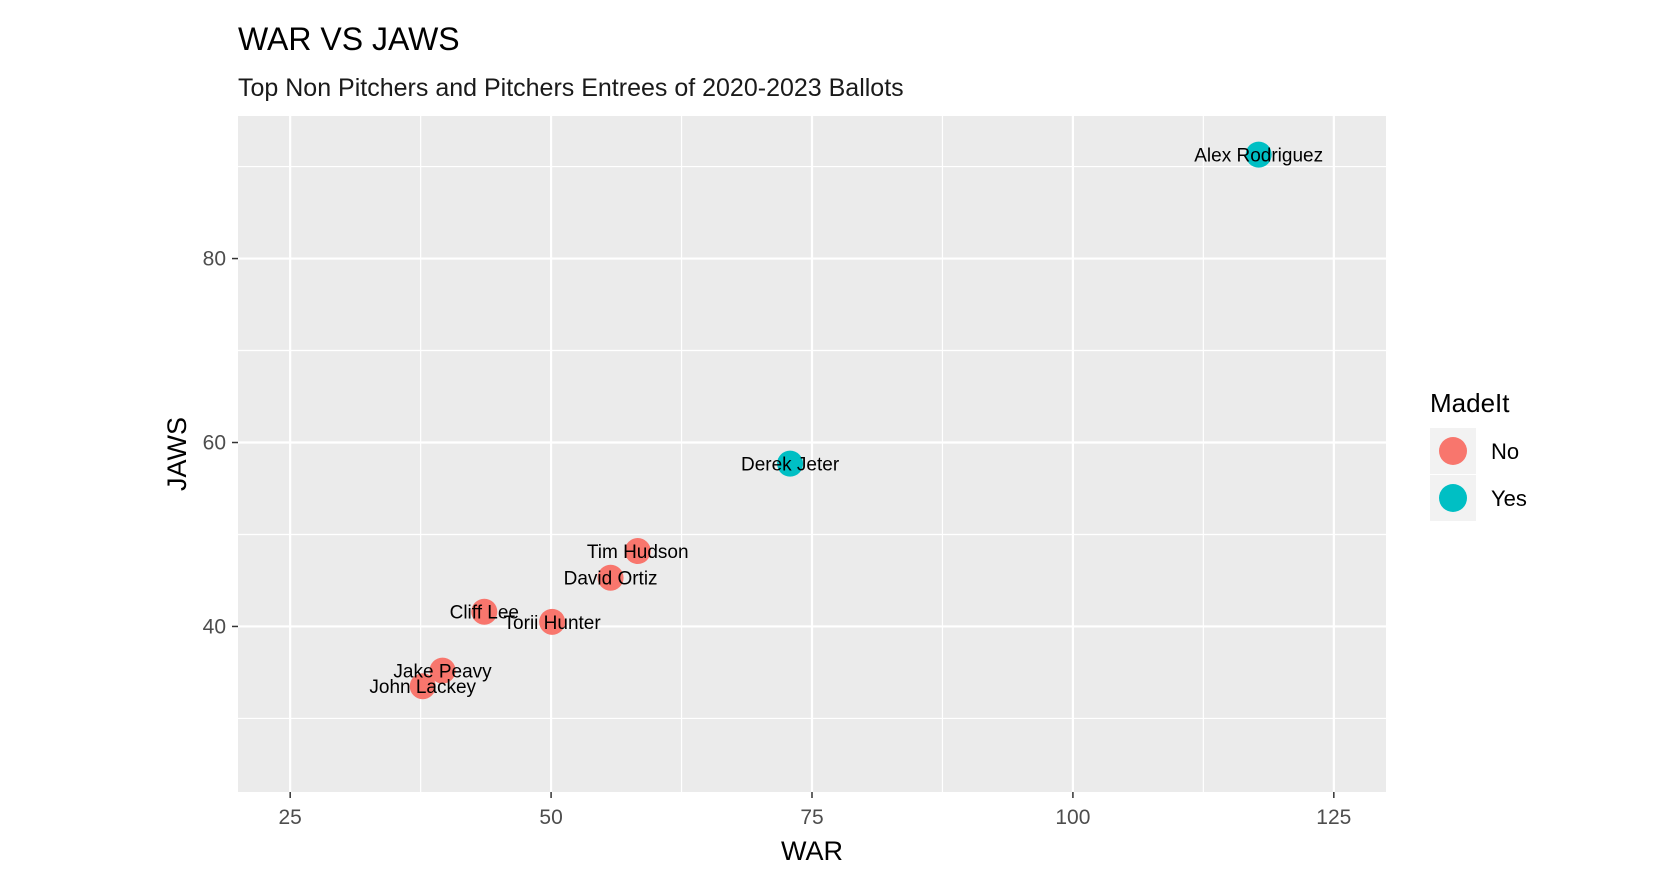 The image size is (1676, 876). Describe the element at coordinates (1333, 817) in the screenshot. I see `x-tick-label: 125` at that location.